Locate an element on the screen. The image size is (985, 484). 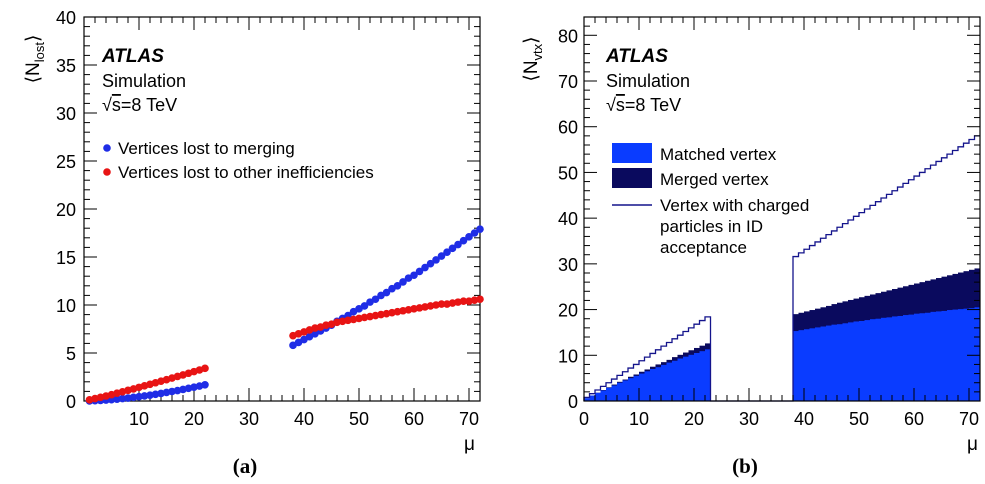
x-tick-label: 40 is located at coordinates (304, 419).